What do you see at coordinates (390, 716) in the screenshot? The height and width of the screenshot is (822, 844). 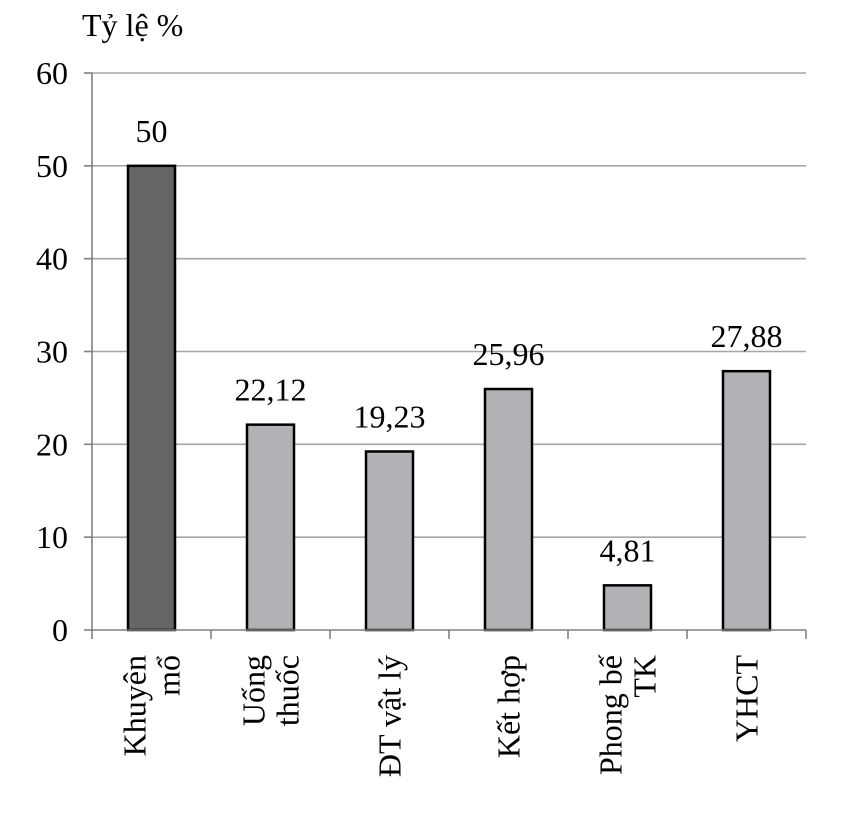 I see `category-label: ĐT vật lý` at bounding box center [390, 716].